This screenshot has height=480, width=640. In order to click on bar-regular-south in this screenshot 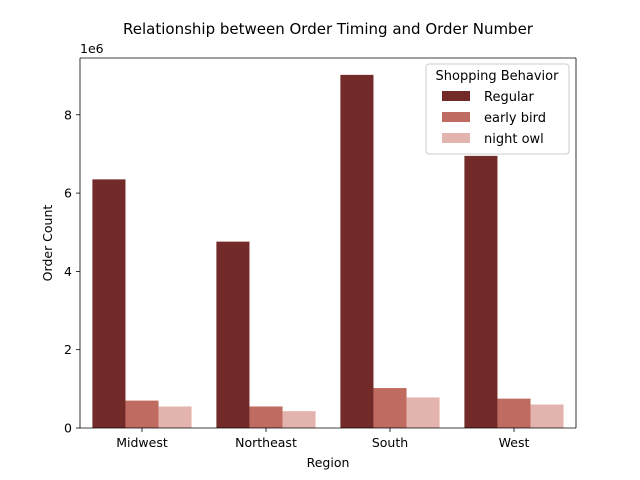, I will do `click(357, 251)`.